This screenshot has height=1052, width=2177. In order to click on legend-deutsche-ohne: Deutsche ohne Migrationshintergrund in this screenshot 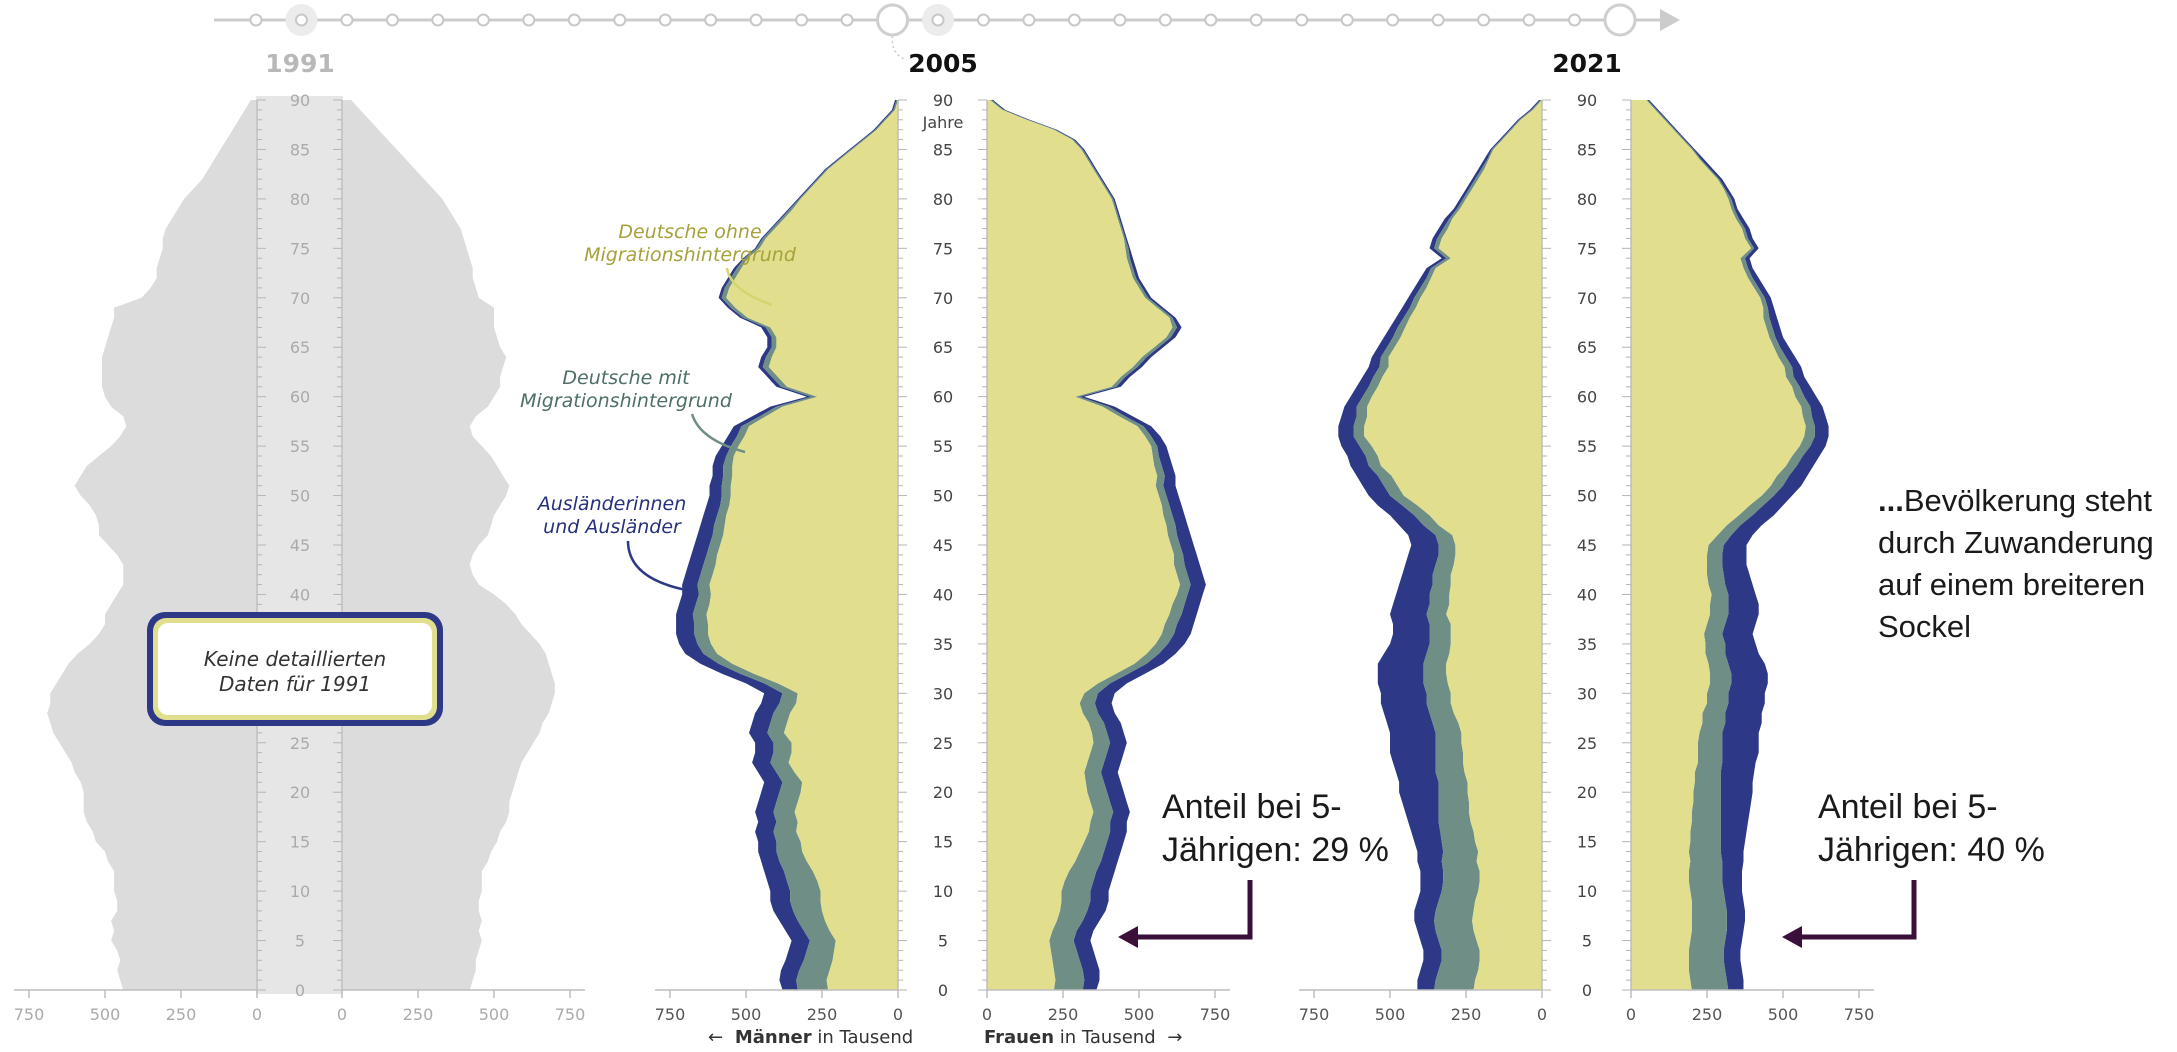, I will do `click(690, 264)`.